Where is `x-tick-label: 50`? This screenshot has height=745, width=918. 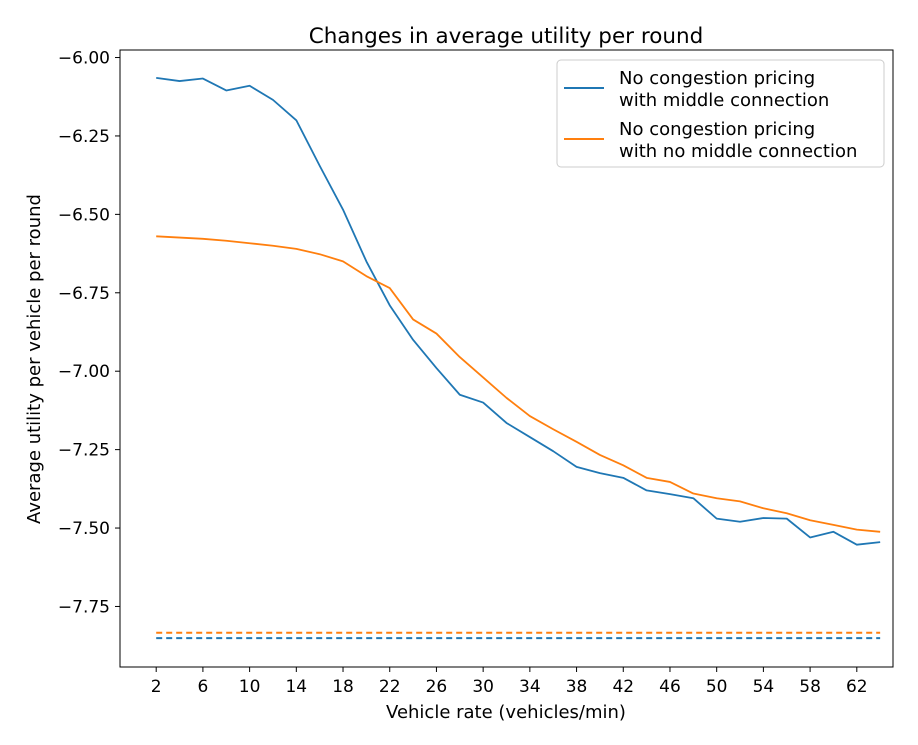 x-tick-label: 50 is located at coordinates (717, 687).